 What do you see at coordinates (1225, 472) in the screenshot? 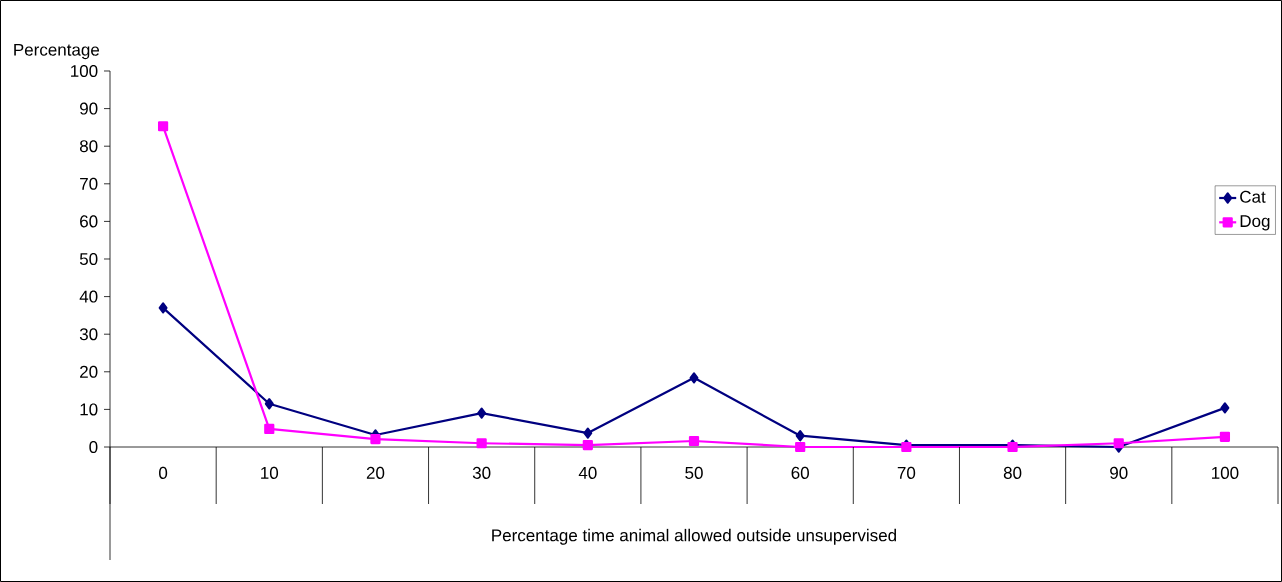
I see `x-tick-label: 100` at bounding box center [1225, 472].